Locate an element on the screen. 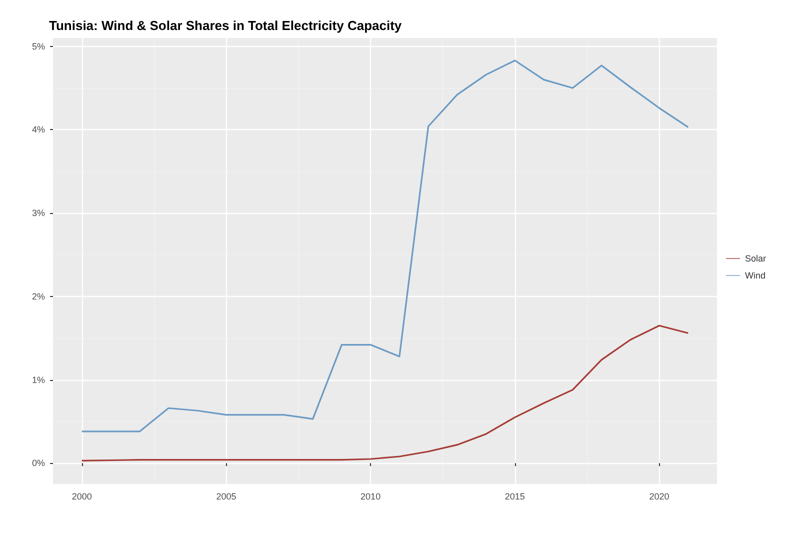  x-tick-label: 2020 is located at coordinates (659, 497).